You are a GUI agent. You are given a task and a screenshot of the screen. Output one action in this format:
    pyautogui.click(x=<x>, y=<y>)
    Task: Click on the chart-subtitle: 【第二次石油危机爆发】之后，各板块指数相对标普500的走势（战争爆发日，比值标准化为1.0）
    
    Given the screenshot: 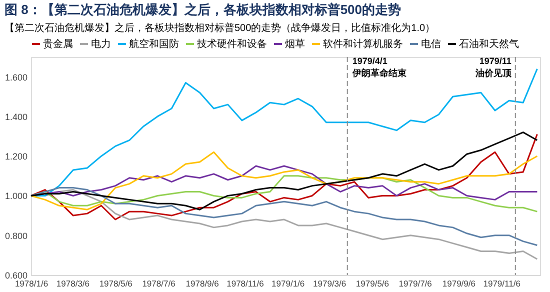 What is the action you would take?
    pyautogui.click(x=220, y=28)
    